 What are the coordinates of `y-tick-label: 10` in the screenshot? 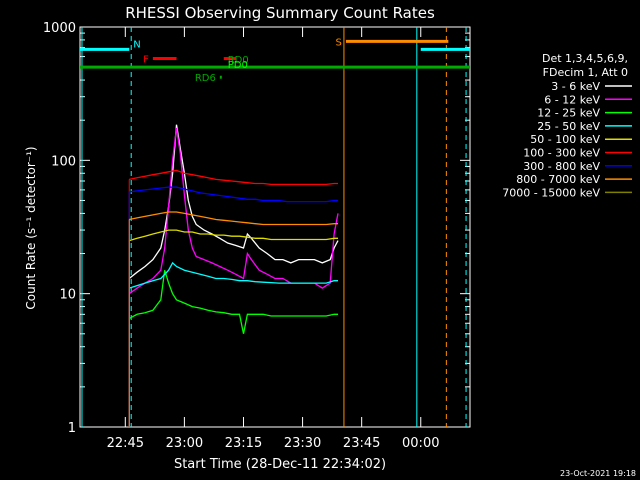 It's located at (67, 295).